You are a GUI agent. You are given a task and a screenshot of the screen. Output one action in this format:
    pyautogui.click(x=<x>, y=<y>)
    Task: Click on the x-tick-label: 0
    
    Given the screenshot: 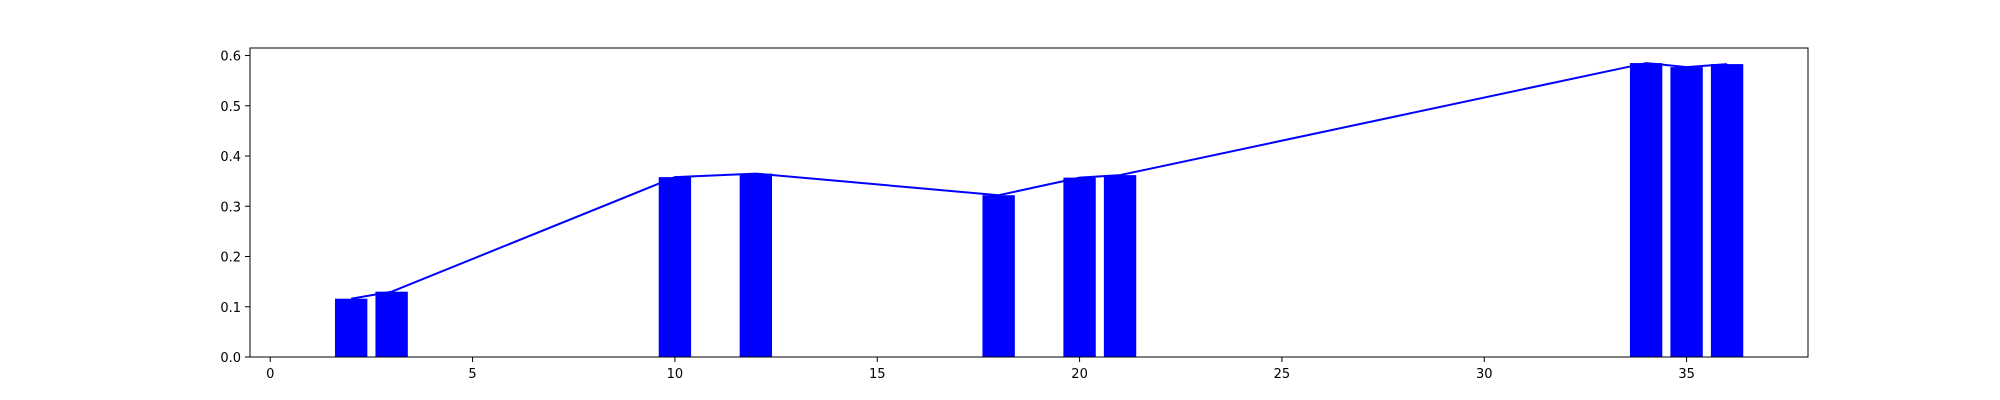 What is the action you would take?
    pyautogui.click(x=270, y=374)
    